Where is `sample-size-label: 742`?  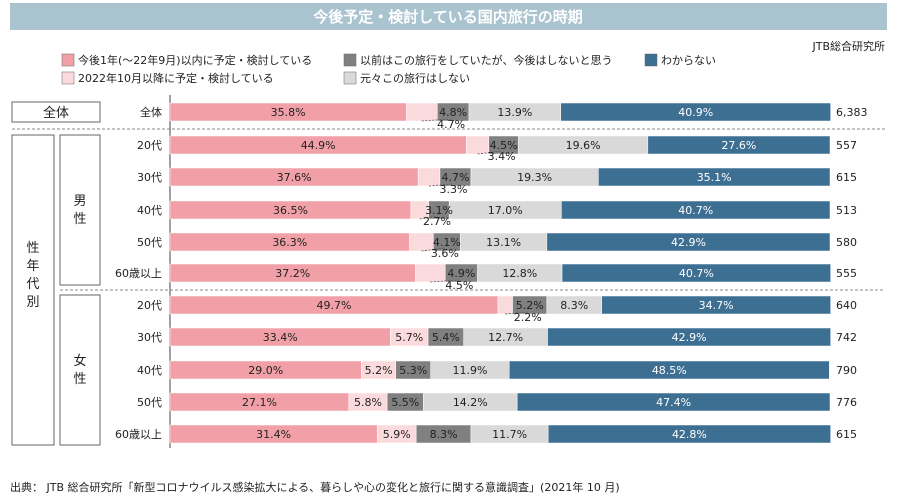
sample-size-label: 742 is located at coordinates (846, 337).